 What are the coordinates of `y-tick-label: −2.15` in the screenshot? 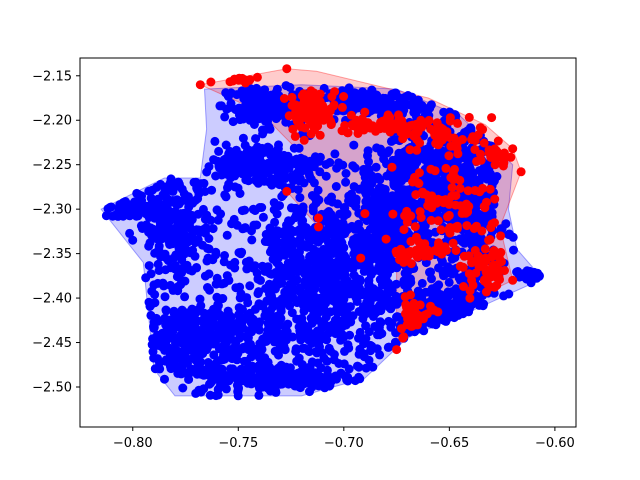 It's located at (52, 76).